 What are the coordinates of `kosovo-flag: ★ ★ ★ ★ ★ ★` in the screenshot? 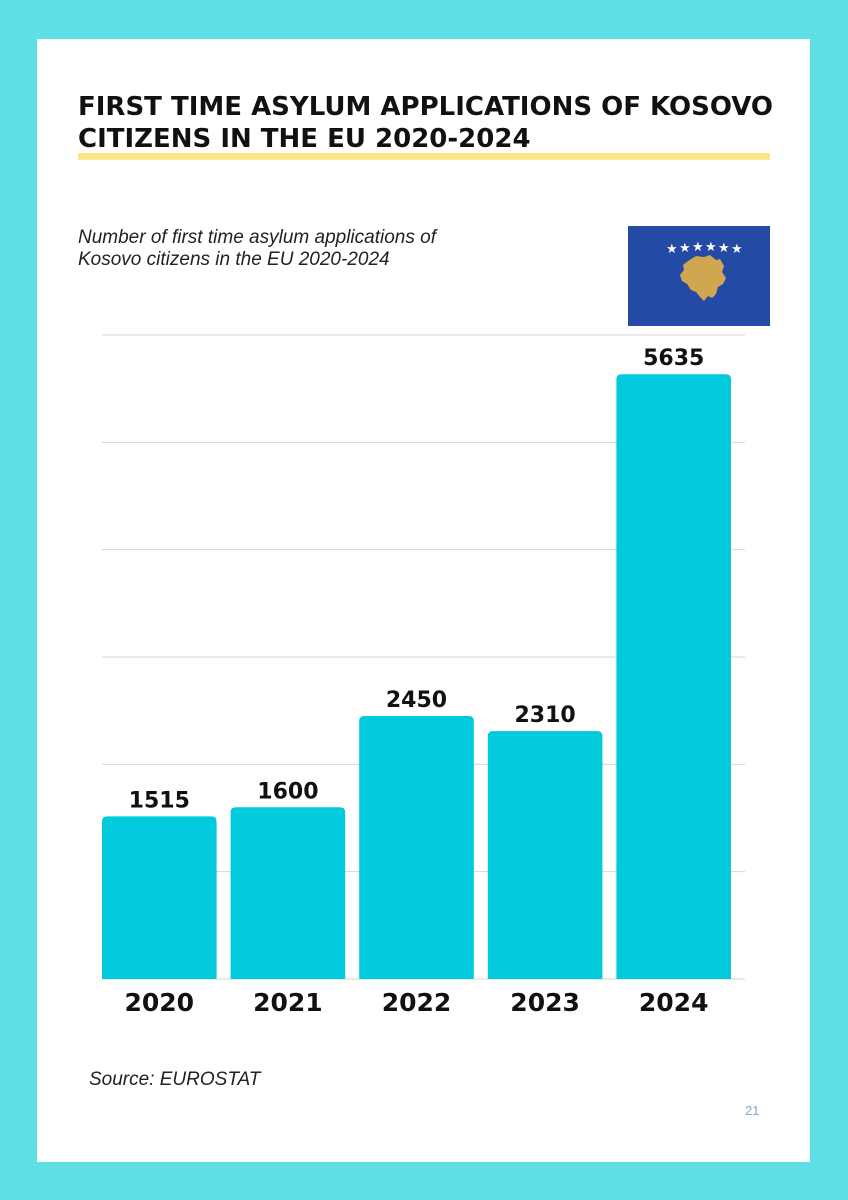 It's located at (699, 276).